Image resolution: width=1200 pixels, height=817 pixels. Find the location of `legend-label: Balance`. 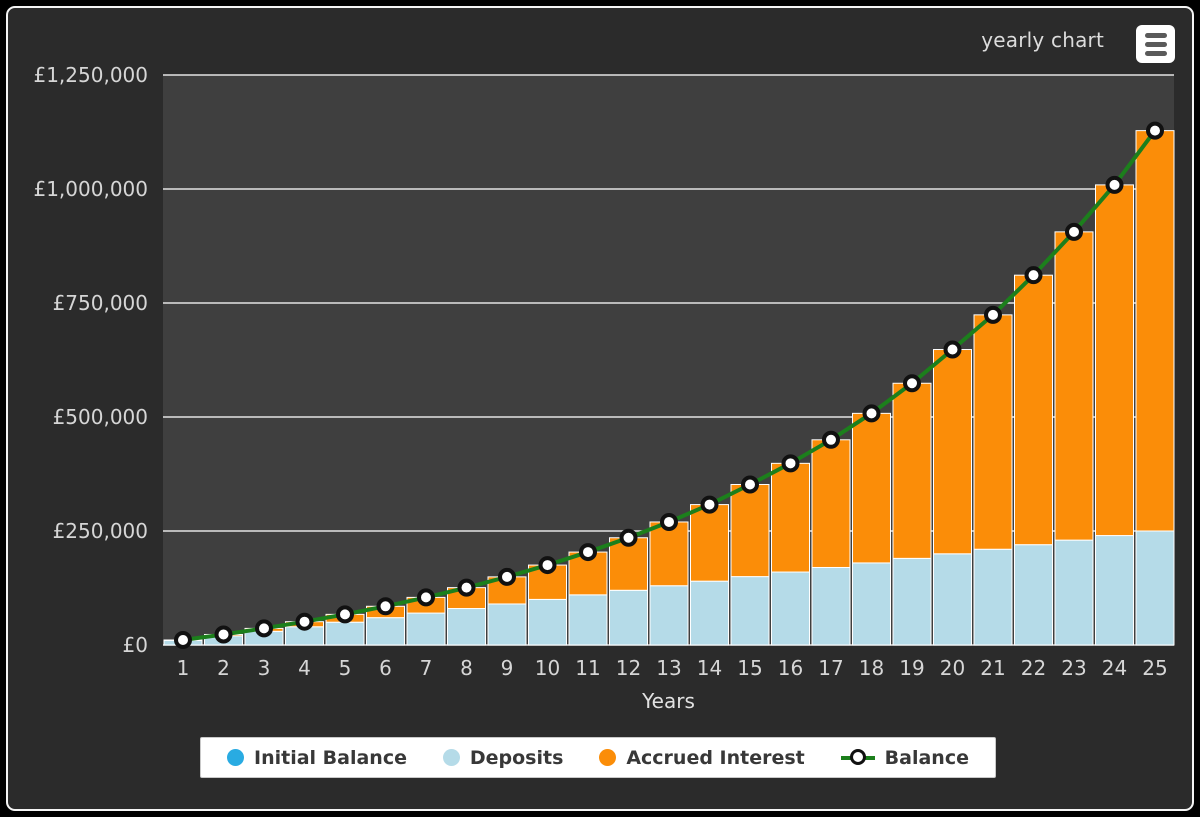

legend-label: Balance is located at coordinates (926, 757).